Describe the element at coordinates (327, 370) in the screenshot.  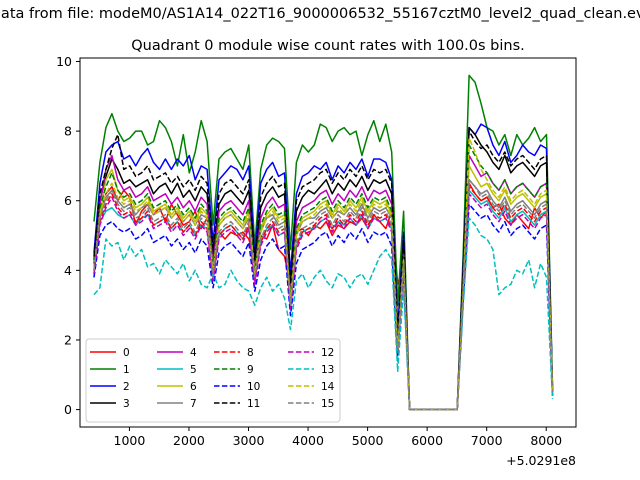
I see `legend-label-13: 13` at that location.